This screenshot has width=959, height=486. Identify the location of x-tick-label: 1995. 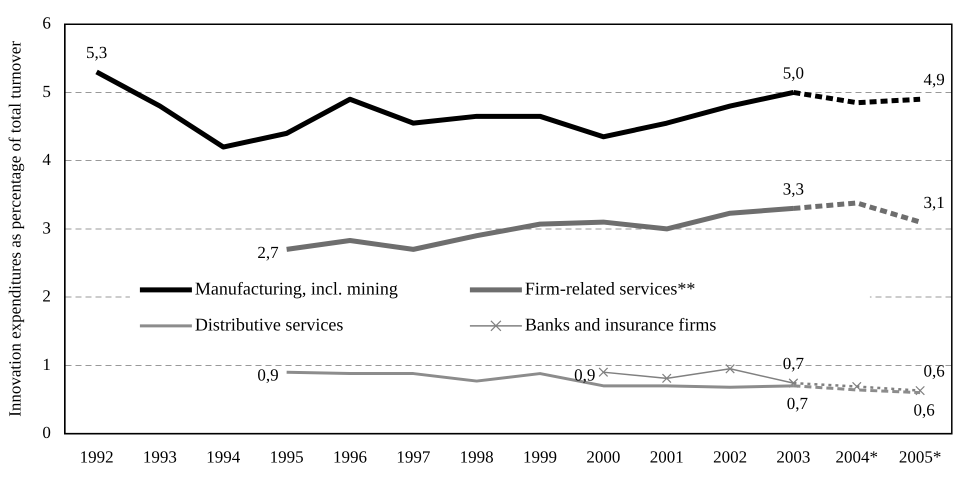
(287, 456).